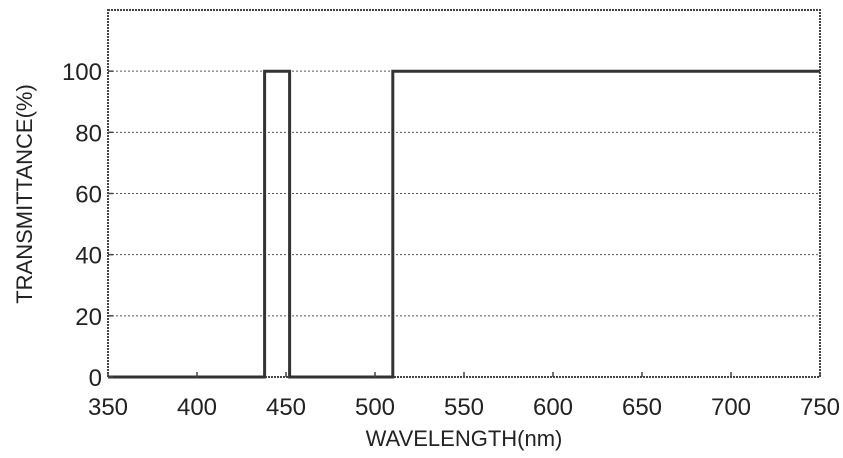 The height and width of the screenshot is (458, 843). Describe the element at coordinates (82, 72) in the screenshot. I see `y-tick-label-100: 100` at that location.